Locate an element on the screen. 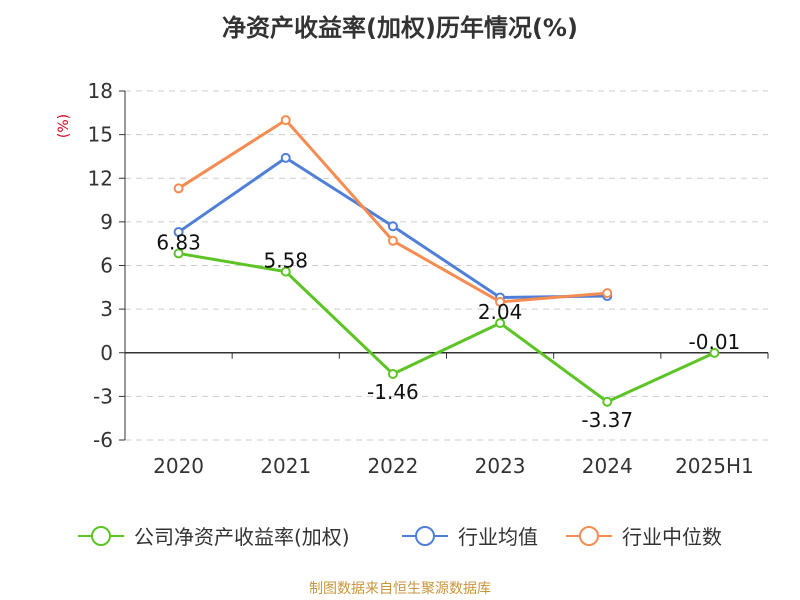 The image size is (800, 600). legend-label: 公司净资产收益率(加权) is located at coordinates (242, 537).